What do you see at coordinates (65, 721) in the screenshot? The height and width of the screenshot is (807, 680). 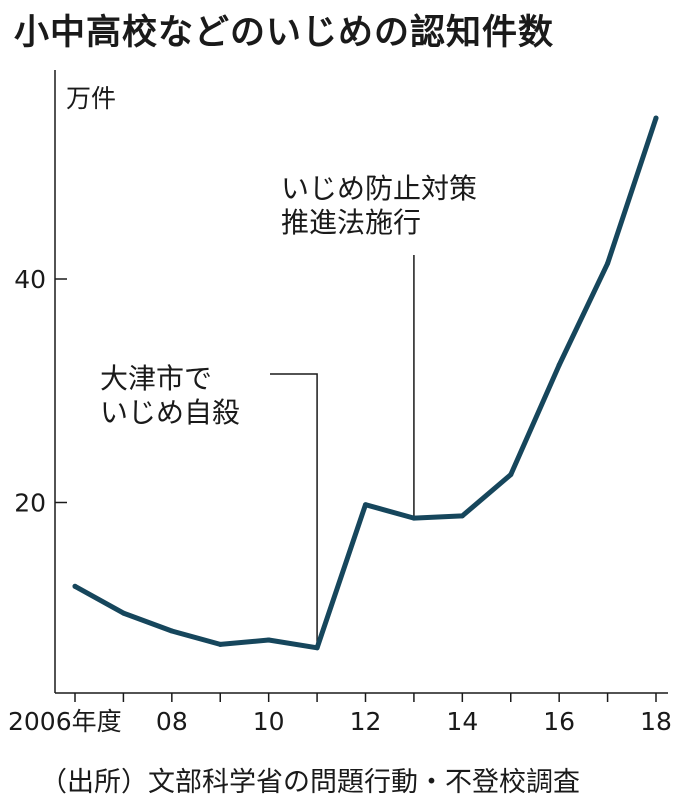 I see `x-tick-label: 2006年度` at bounding box center [65, 721].